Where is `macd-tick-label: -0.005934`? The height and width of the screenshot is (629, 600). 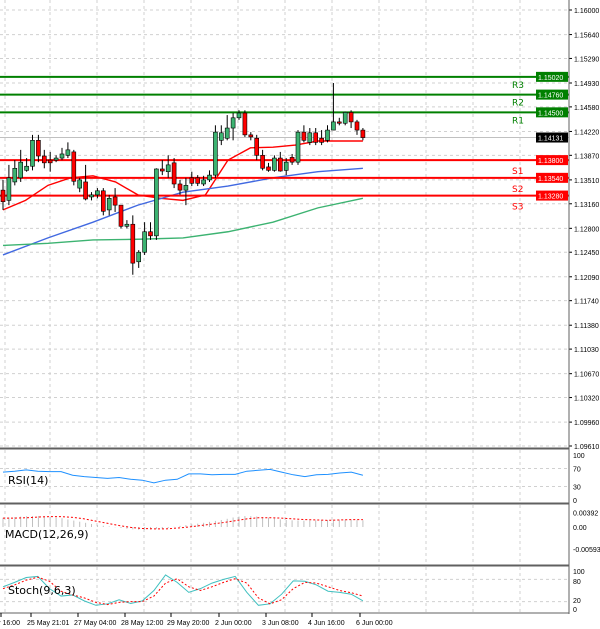
macd-tick-label: -0.005934 is located at coordinates (586, 550).